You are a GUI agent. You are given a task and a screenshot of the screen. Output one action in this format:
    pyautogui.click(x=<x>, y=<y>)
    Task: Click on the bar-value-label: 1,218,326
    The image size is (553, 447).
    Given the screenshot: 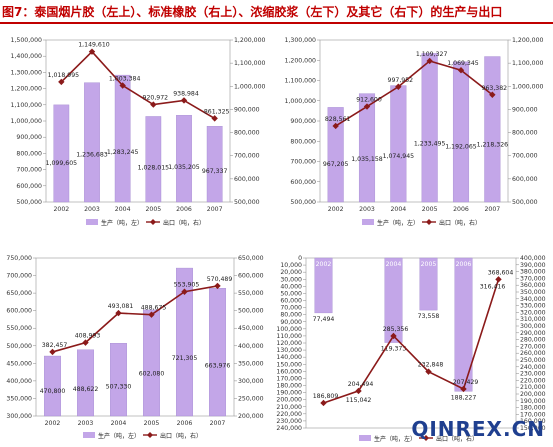 What is the action you would take?
    pyautogui.click(x=493, y=145)
    